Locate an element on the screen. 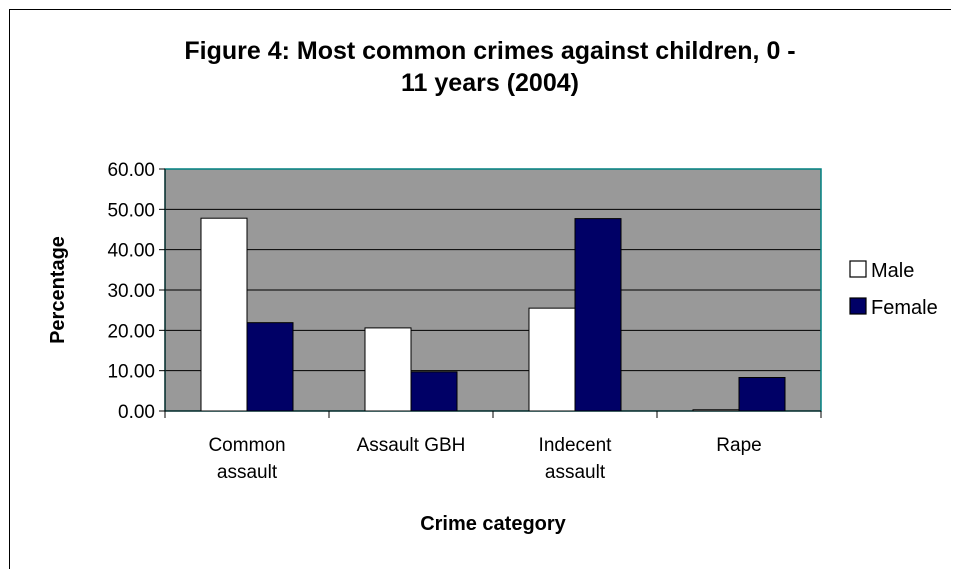 Image resolution: width=961 pixels, height=569 pixels. legend-swatch-male is located at coordinates (858, 269).